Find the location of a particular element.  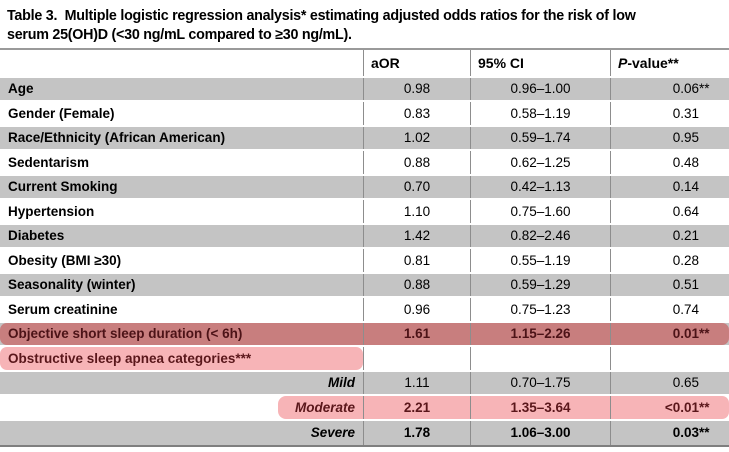

ci-value: 0.58–1.19 is located at coordinates (540, 113).